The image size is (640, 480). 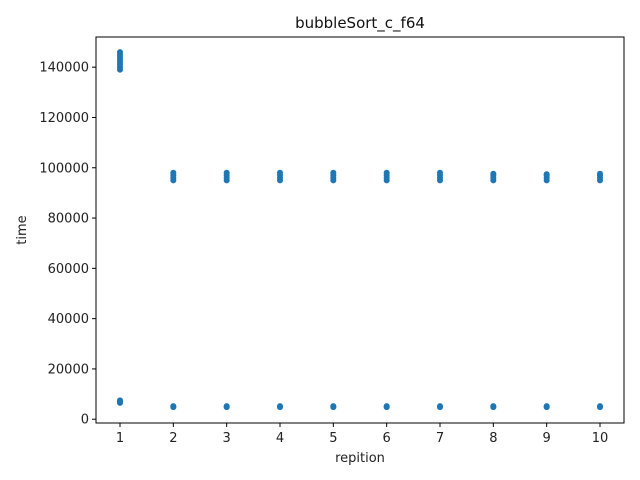 What do you see at coordinates (333, 438) in the screenshot?
I see `x-tick-label: 5` at bounding box center [333, 438].